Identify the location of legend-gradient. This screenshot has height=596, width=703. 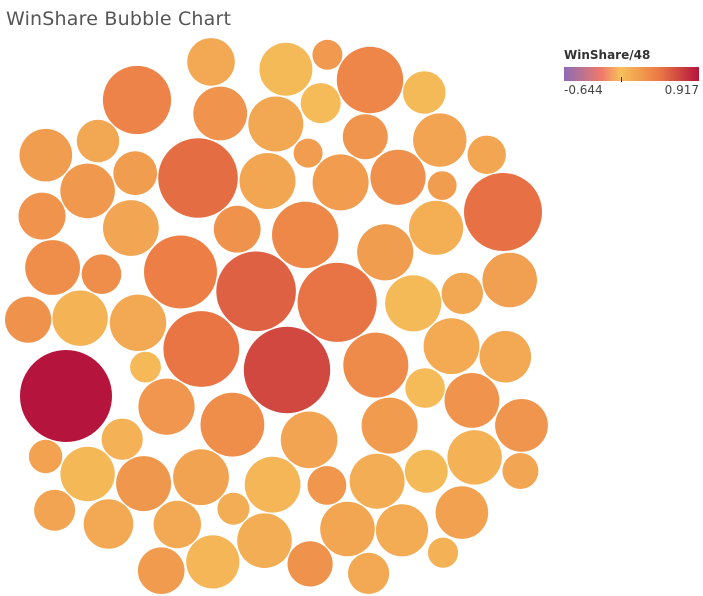
(631, 74).